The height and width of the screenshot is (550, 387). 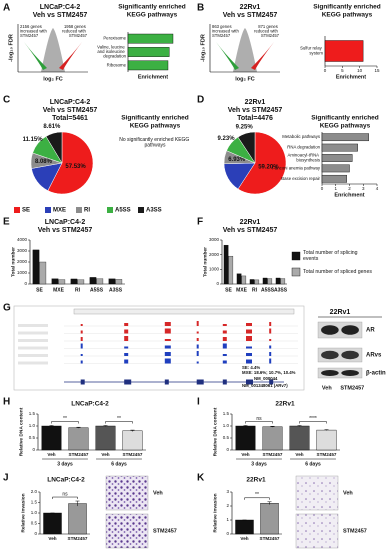 What do you see at coordinates (75, 167) in the screenshot?
I see `value-label: 57.53%` at bounding box center [75, 167].